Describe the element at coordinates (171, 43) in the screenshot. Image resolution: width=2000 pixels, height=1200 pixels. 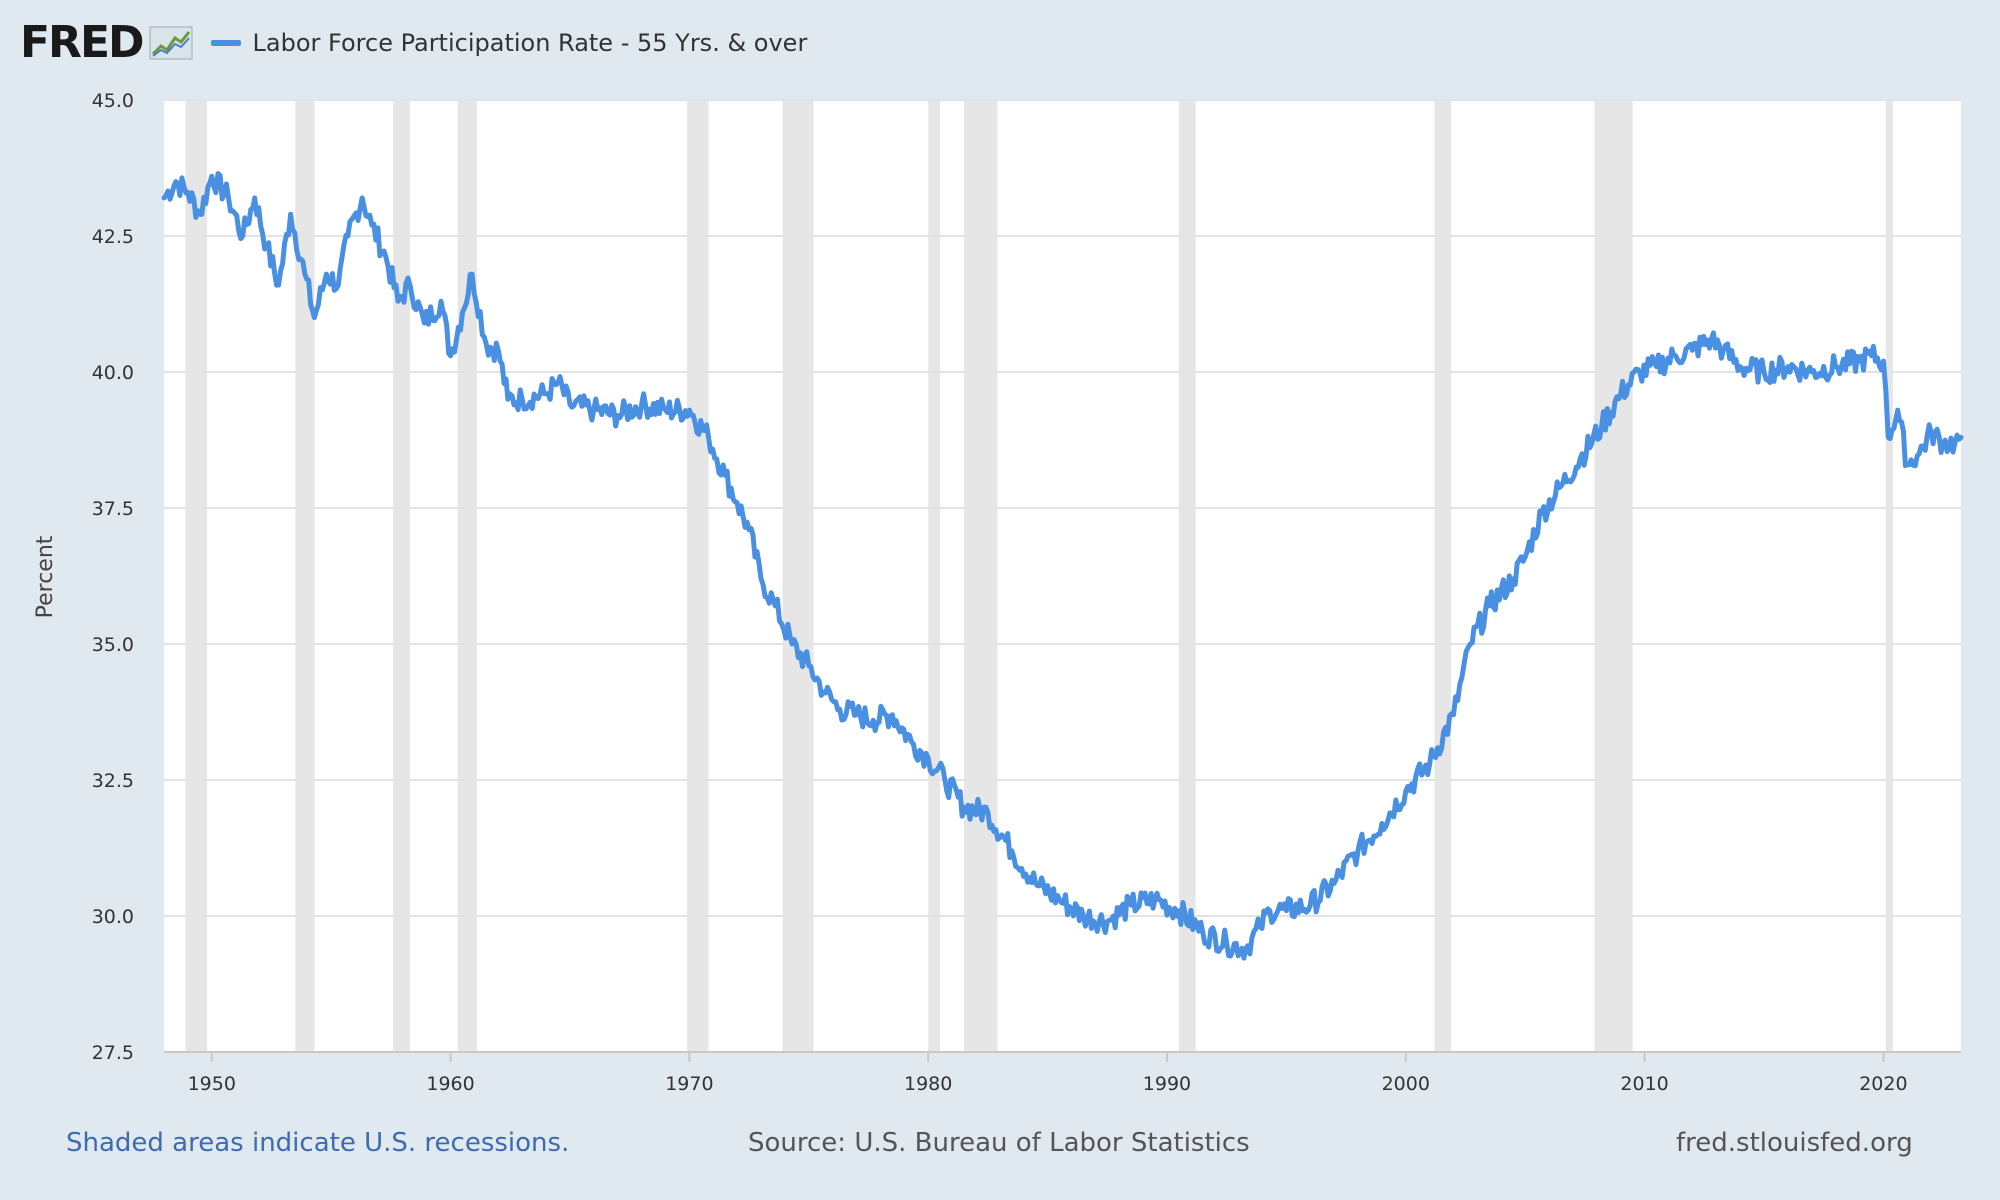
I see `trend-line-icon` at that location.